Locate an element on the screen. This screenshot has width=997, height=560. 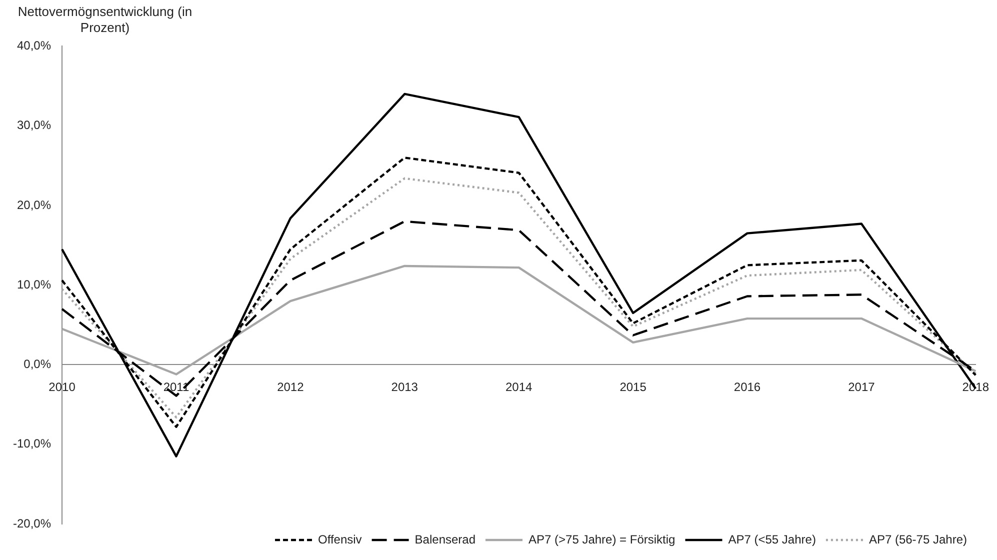
x-tick-label: 2012 is located at coordinates (290, 387).